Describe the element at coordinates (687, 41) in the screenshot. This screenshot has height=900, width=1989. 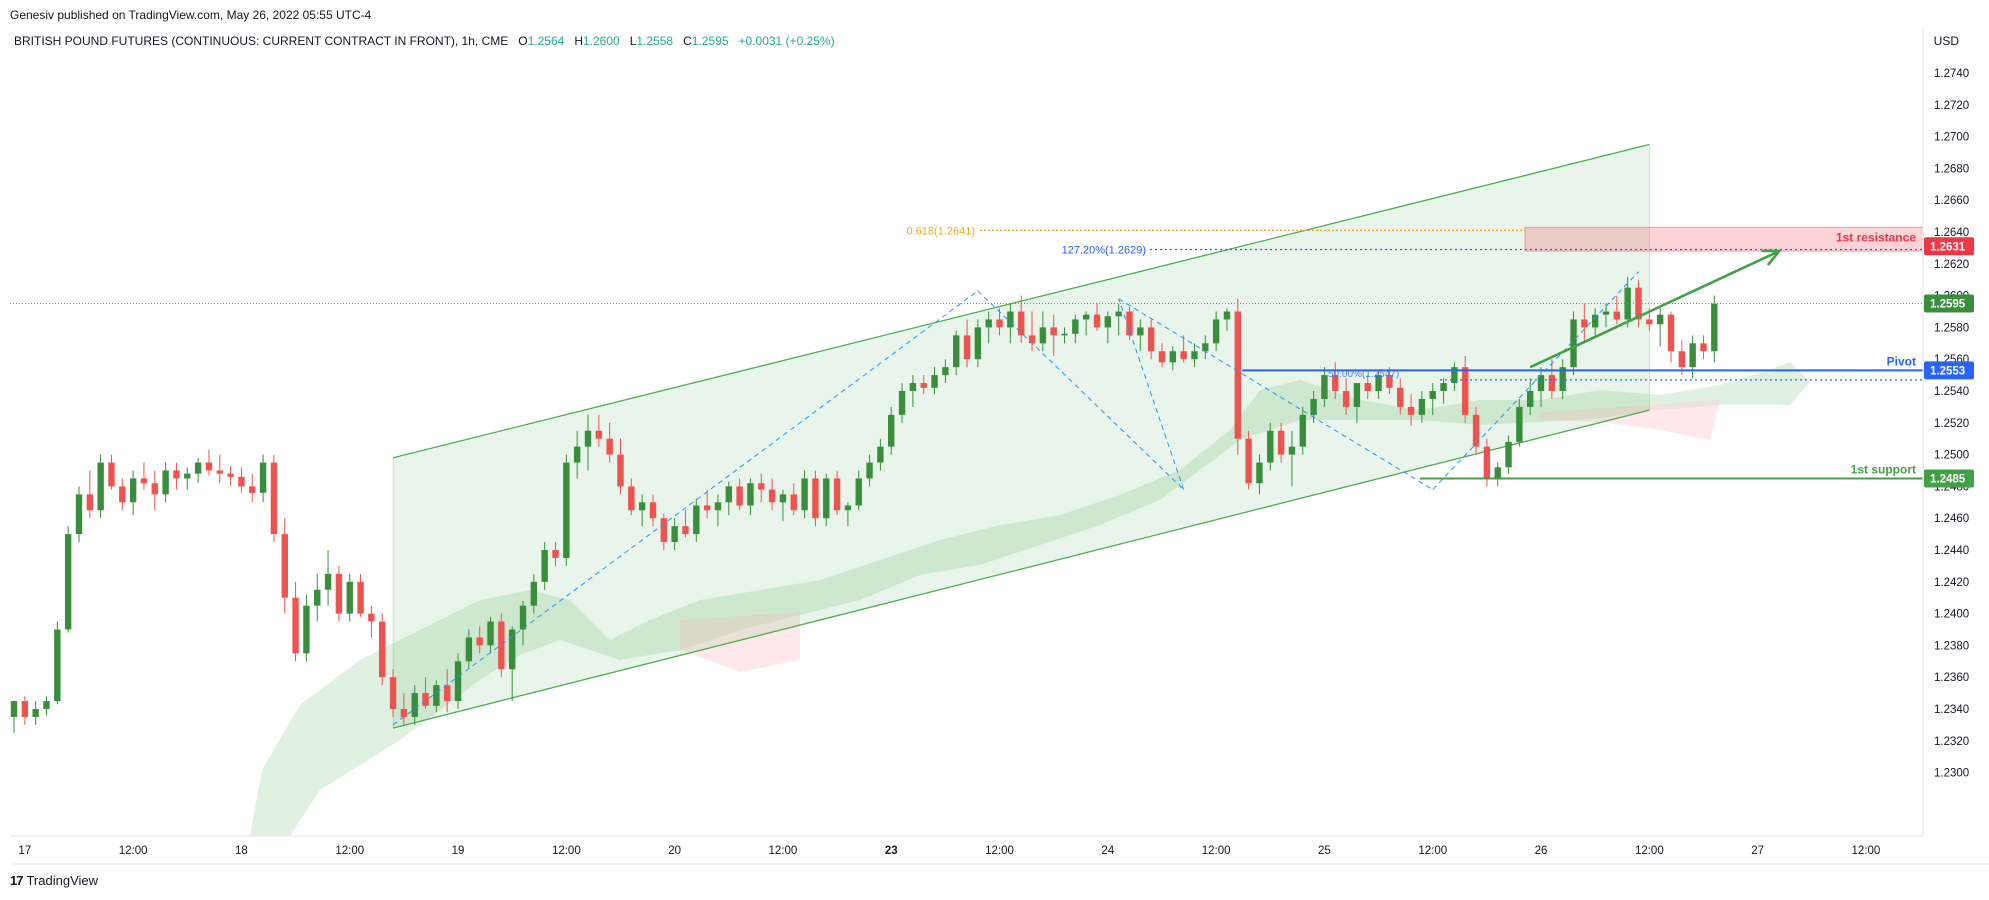
I see `close-label: C` at that location.